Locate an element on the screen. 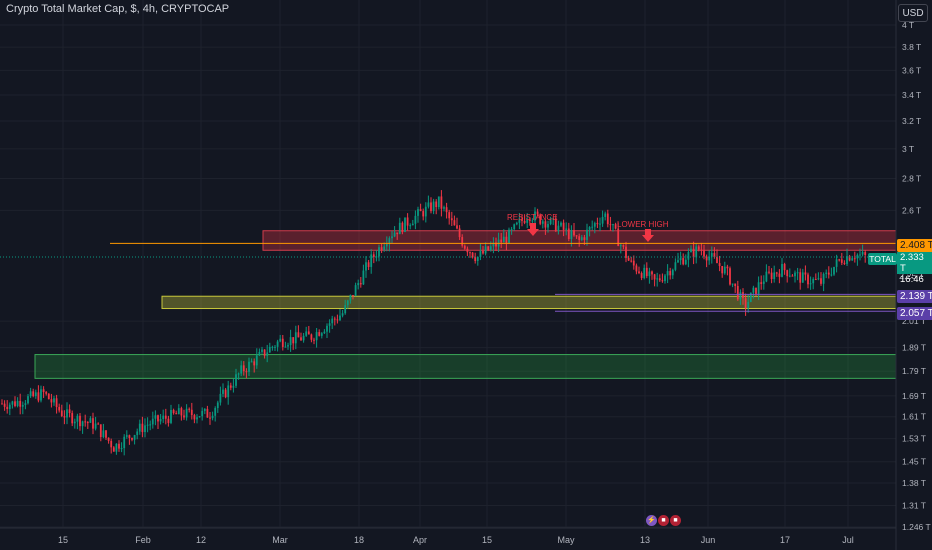 Image resolution: width=932 pixels, height=550 pixels. hidden-price-label: 2.25 T is located at coordinates (912, 276).